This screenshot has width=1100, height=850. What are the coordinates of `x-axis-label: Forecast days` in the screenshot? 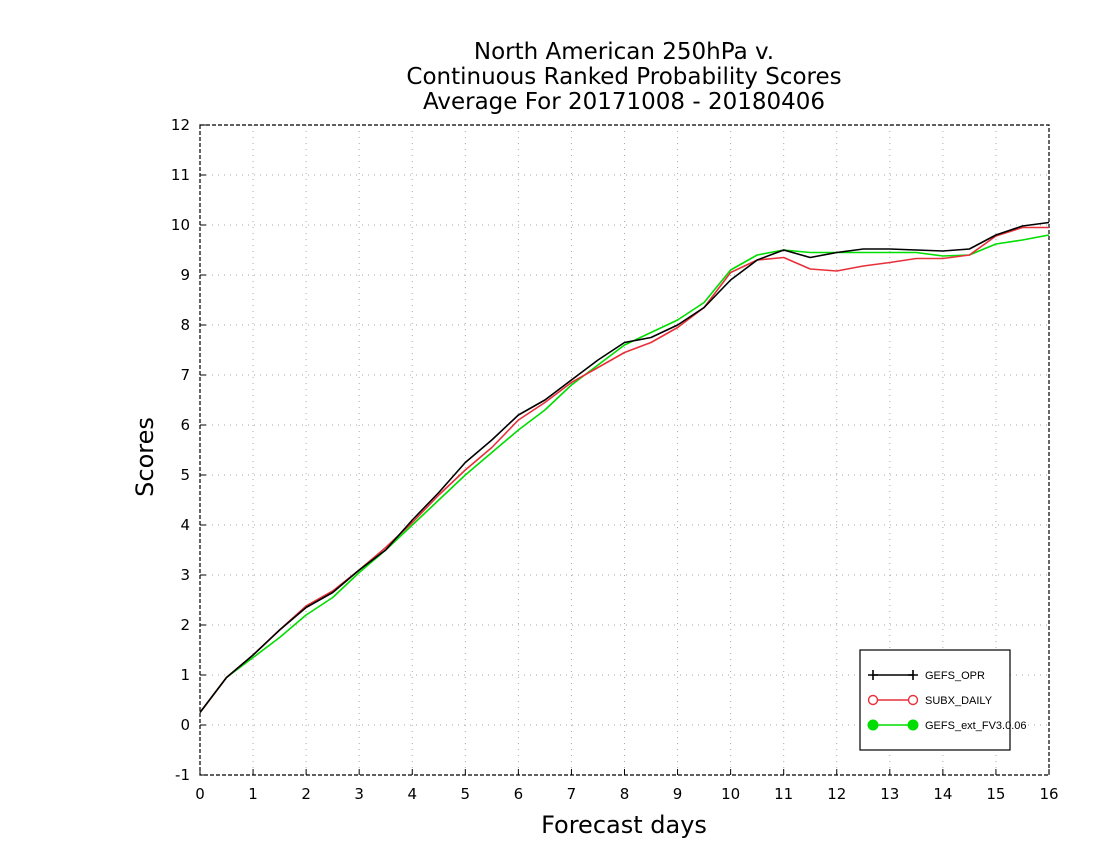 It's located at (624, 825).